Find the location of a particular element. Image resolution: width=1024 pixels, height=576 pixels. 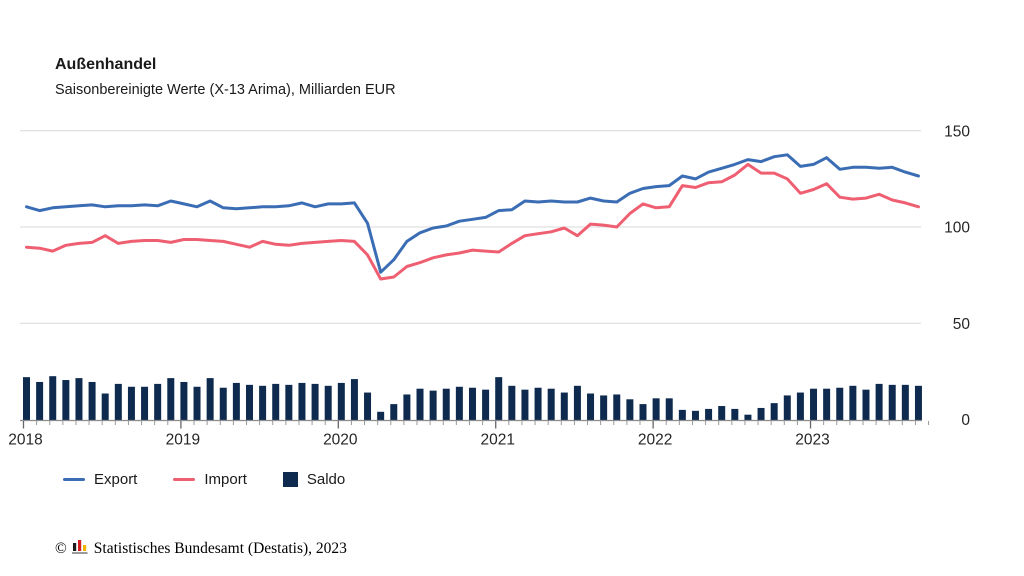

x-axis-tick-label: 2022 is located at coordinates (655, 440).